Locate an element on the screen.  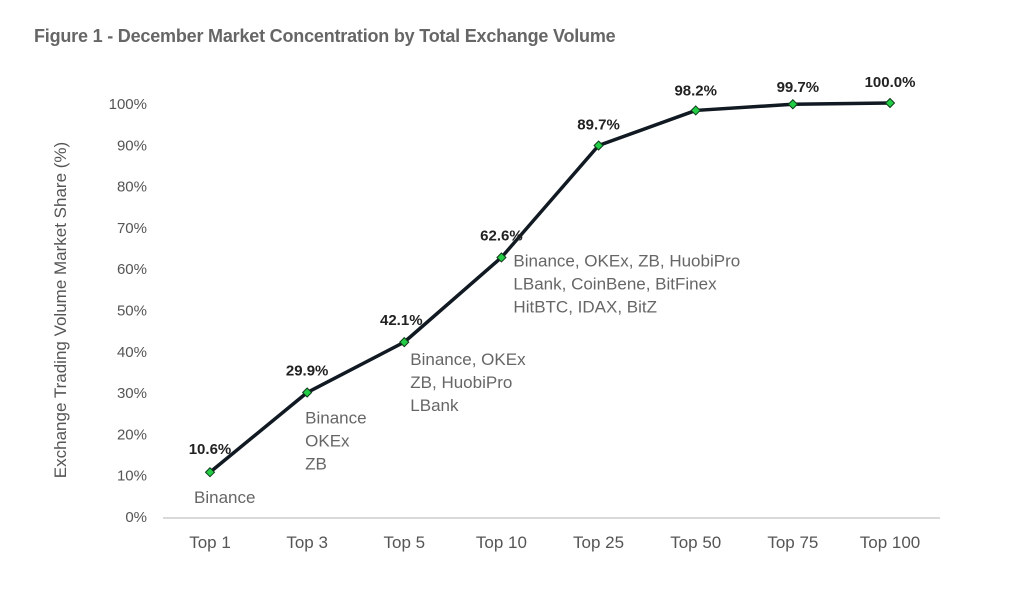
y-tick-label: 0% is located at coordinates (136, 517).